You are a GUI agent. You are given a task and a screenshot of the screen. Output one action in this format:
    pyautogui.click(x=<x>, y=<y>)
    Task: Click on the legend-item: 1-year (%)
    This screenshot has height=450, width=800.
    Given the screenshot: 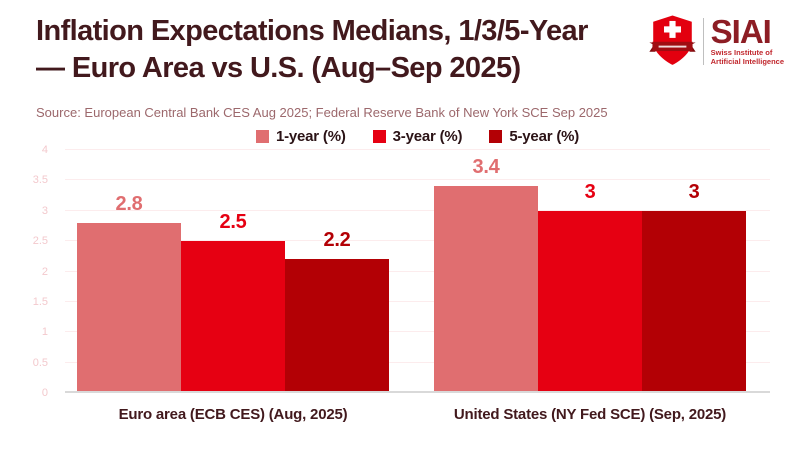 What is the action you would take?
    pyautogui.click(x=300, y=136)
    